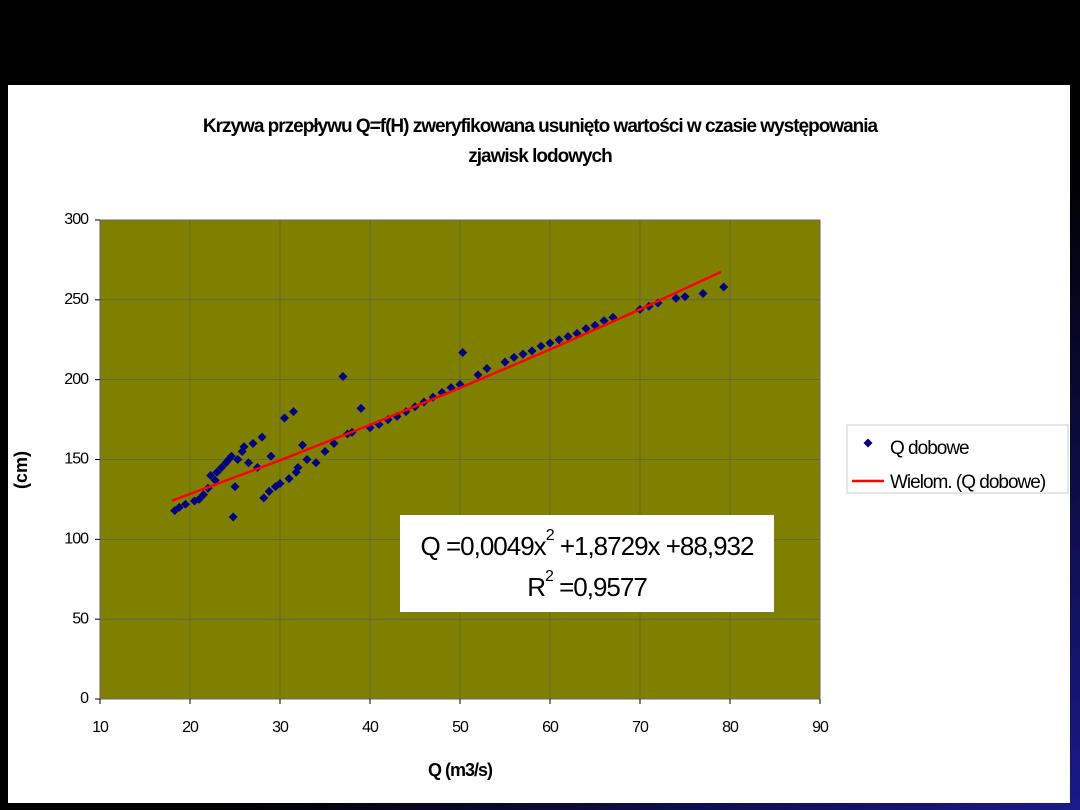 The image size is (1080, 810). I want to click on legend-label: Wielom. (Q dobowe), so click(968, 482).